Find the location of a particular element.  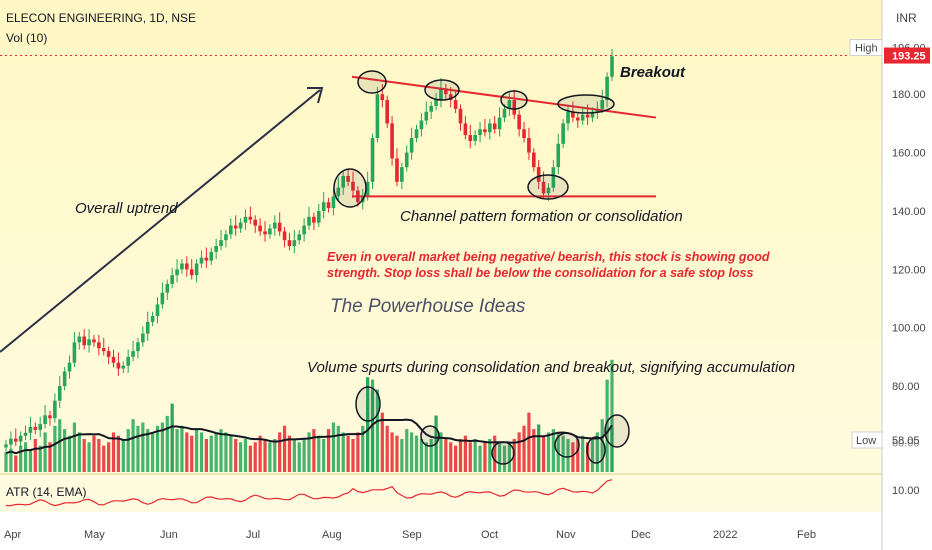

x-axis-tick-label: Oct is located at coordinates (489, 535).